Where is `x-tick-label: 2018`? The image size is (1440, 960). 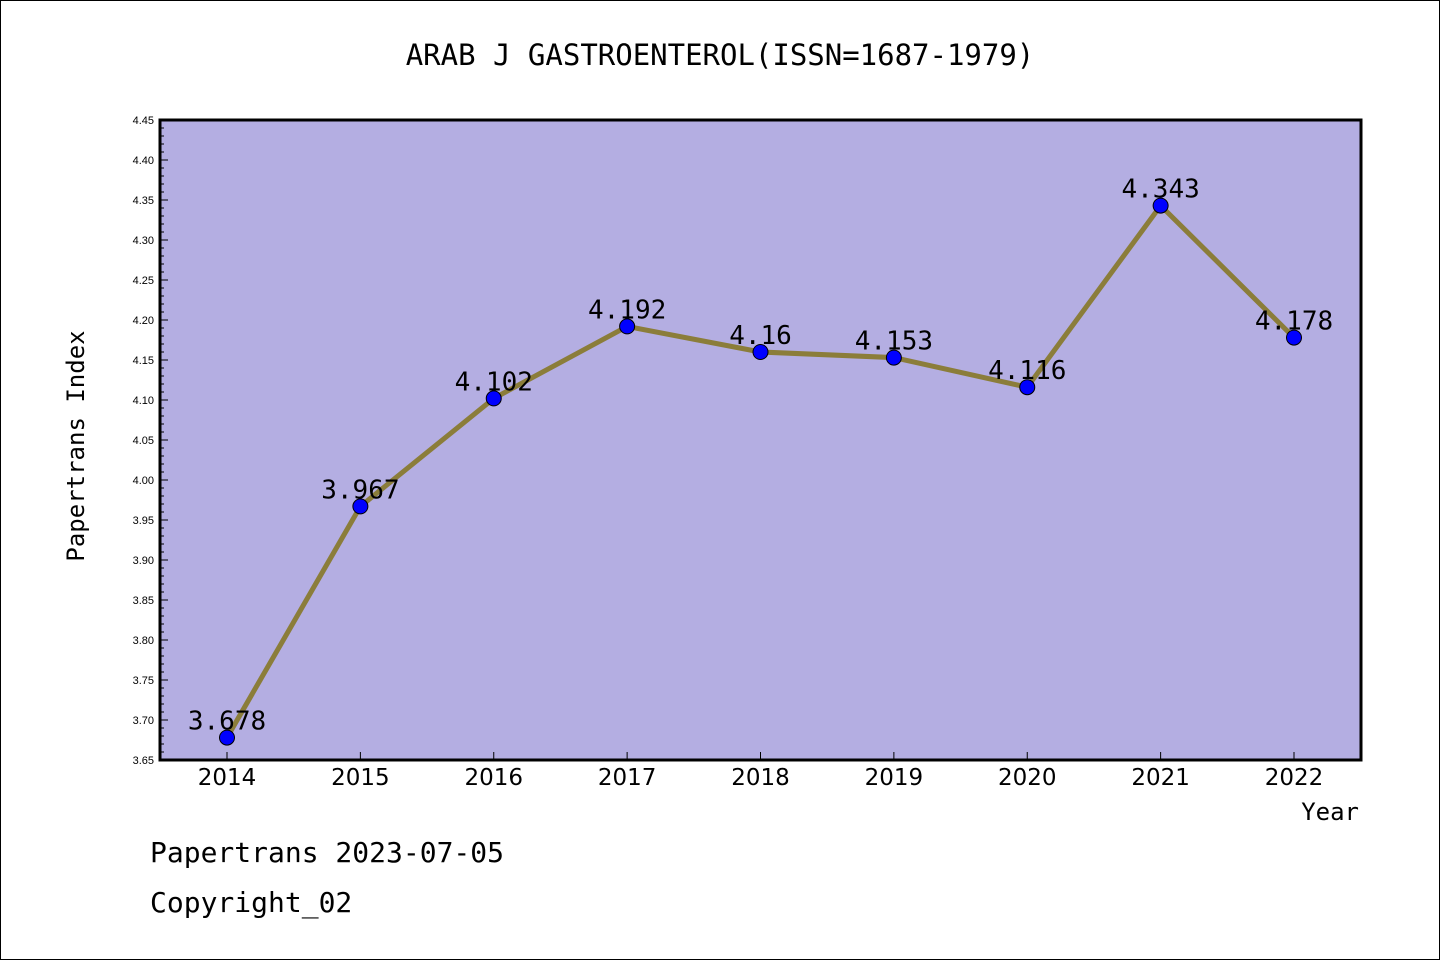 x-tick-label: 2018 is located at coordinates (760, 778).